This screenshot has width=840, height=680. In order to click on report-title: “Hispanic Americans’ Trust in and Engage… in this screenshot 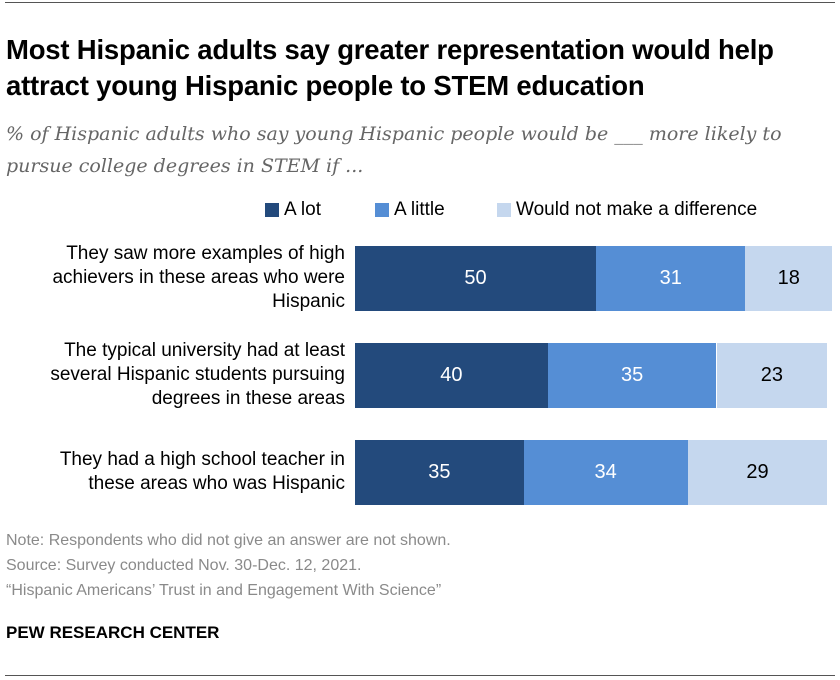, I will do `click(224, 590)`.